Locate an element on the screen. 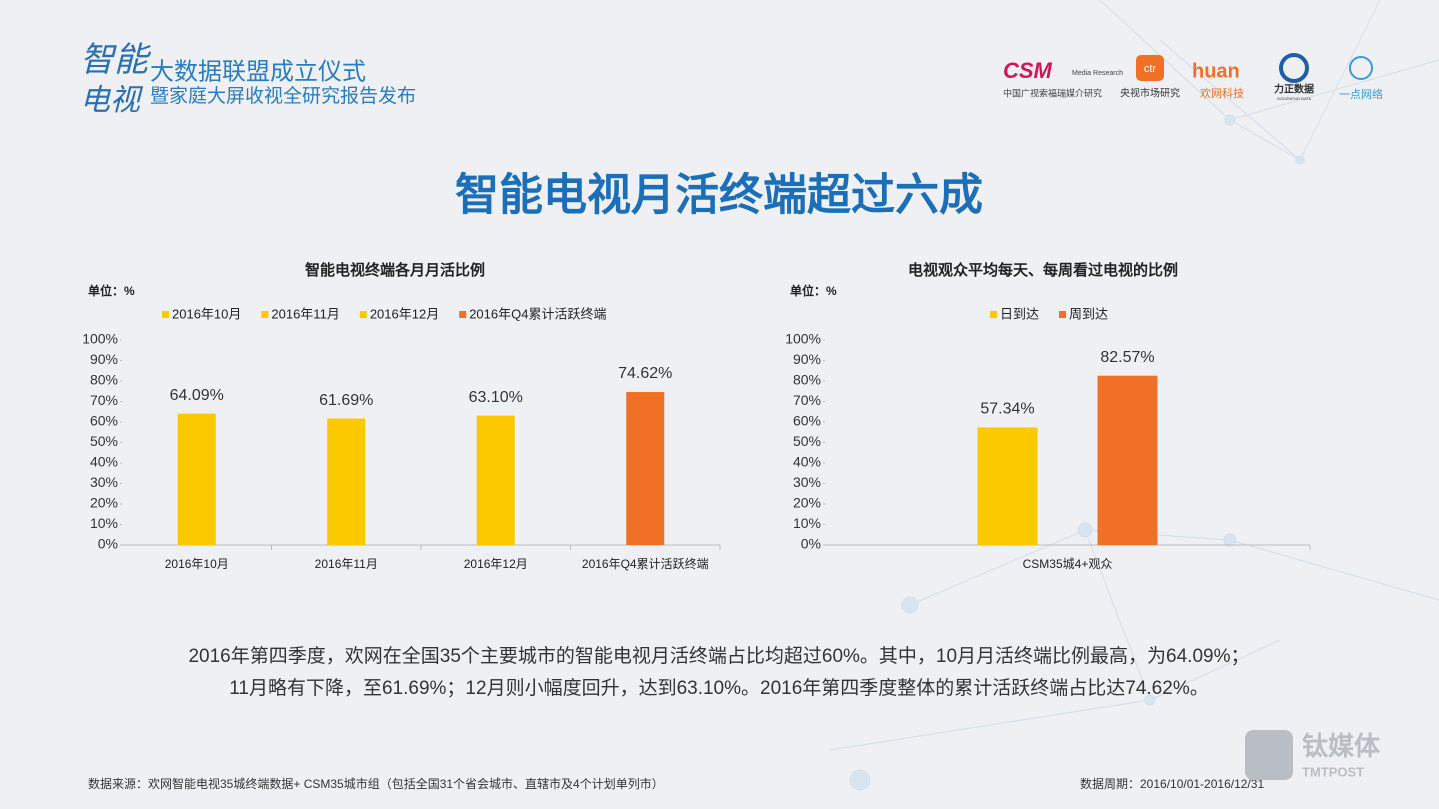 The width and height of the screenshot is (1439, 809). data-label: 74.62% is located at coordinates (645, 373).